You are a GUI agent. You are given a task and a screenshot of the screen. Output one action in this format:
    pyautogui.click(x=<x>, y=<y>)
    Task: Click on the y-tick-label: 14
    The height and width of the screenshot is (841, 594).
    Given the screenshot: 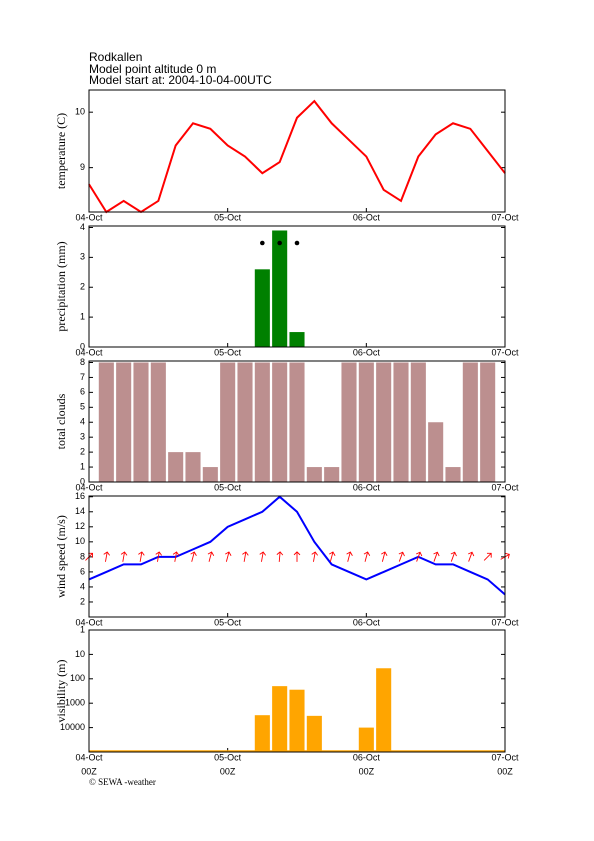 What is the action you would take?
    pyautogui.click(x=80, y=511)
    